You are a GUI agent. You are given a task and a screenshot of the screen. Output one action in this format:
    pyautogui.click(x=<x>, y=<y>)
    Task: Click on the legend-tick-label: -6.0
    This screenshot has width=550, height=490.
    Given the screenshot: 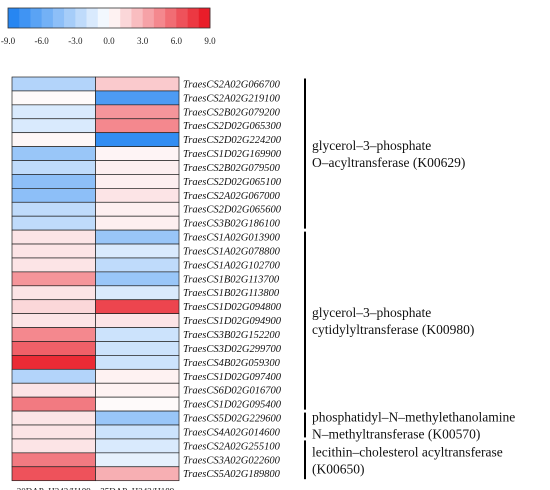 What is the action you would take?
    pyautogui.click(x=42, y=41)
    